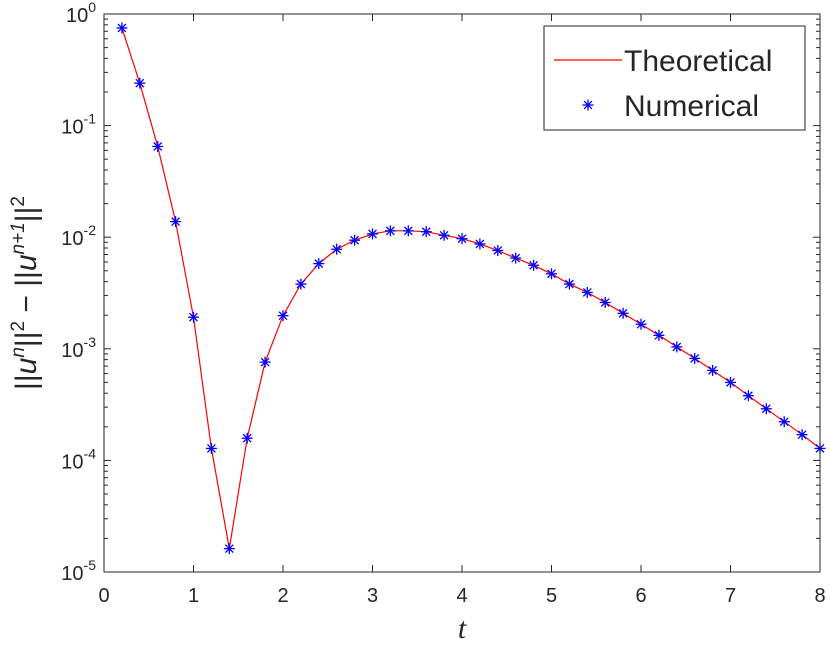 This screenshot has height=645, width=830. Describe the element at coordinates (78, 459) in the screenshot. I see `y-tick-label: 10⁻⁴` at that location.